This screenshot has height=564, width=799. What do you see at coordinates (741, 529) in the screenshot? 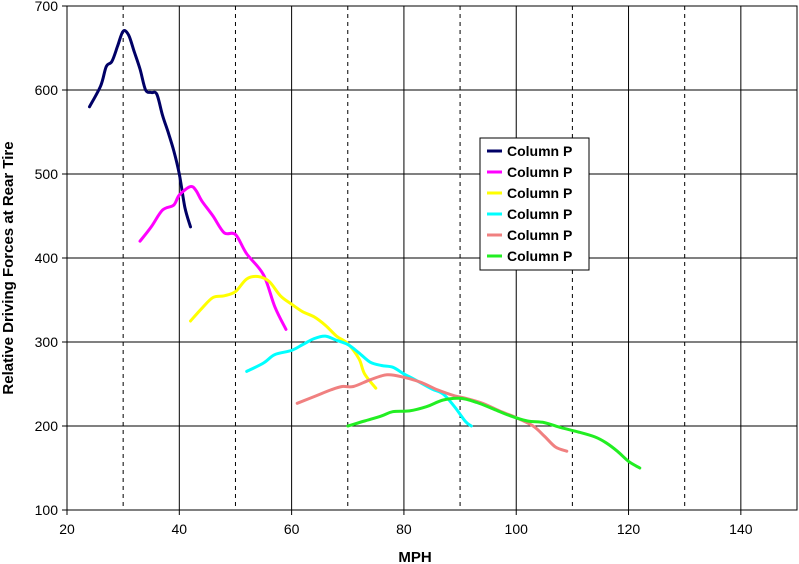
I see `x-tick-label: 140` at bounding box center [741, 529].